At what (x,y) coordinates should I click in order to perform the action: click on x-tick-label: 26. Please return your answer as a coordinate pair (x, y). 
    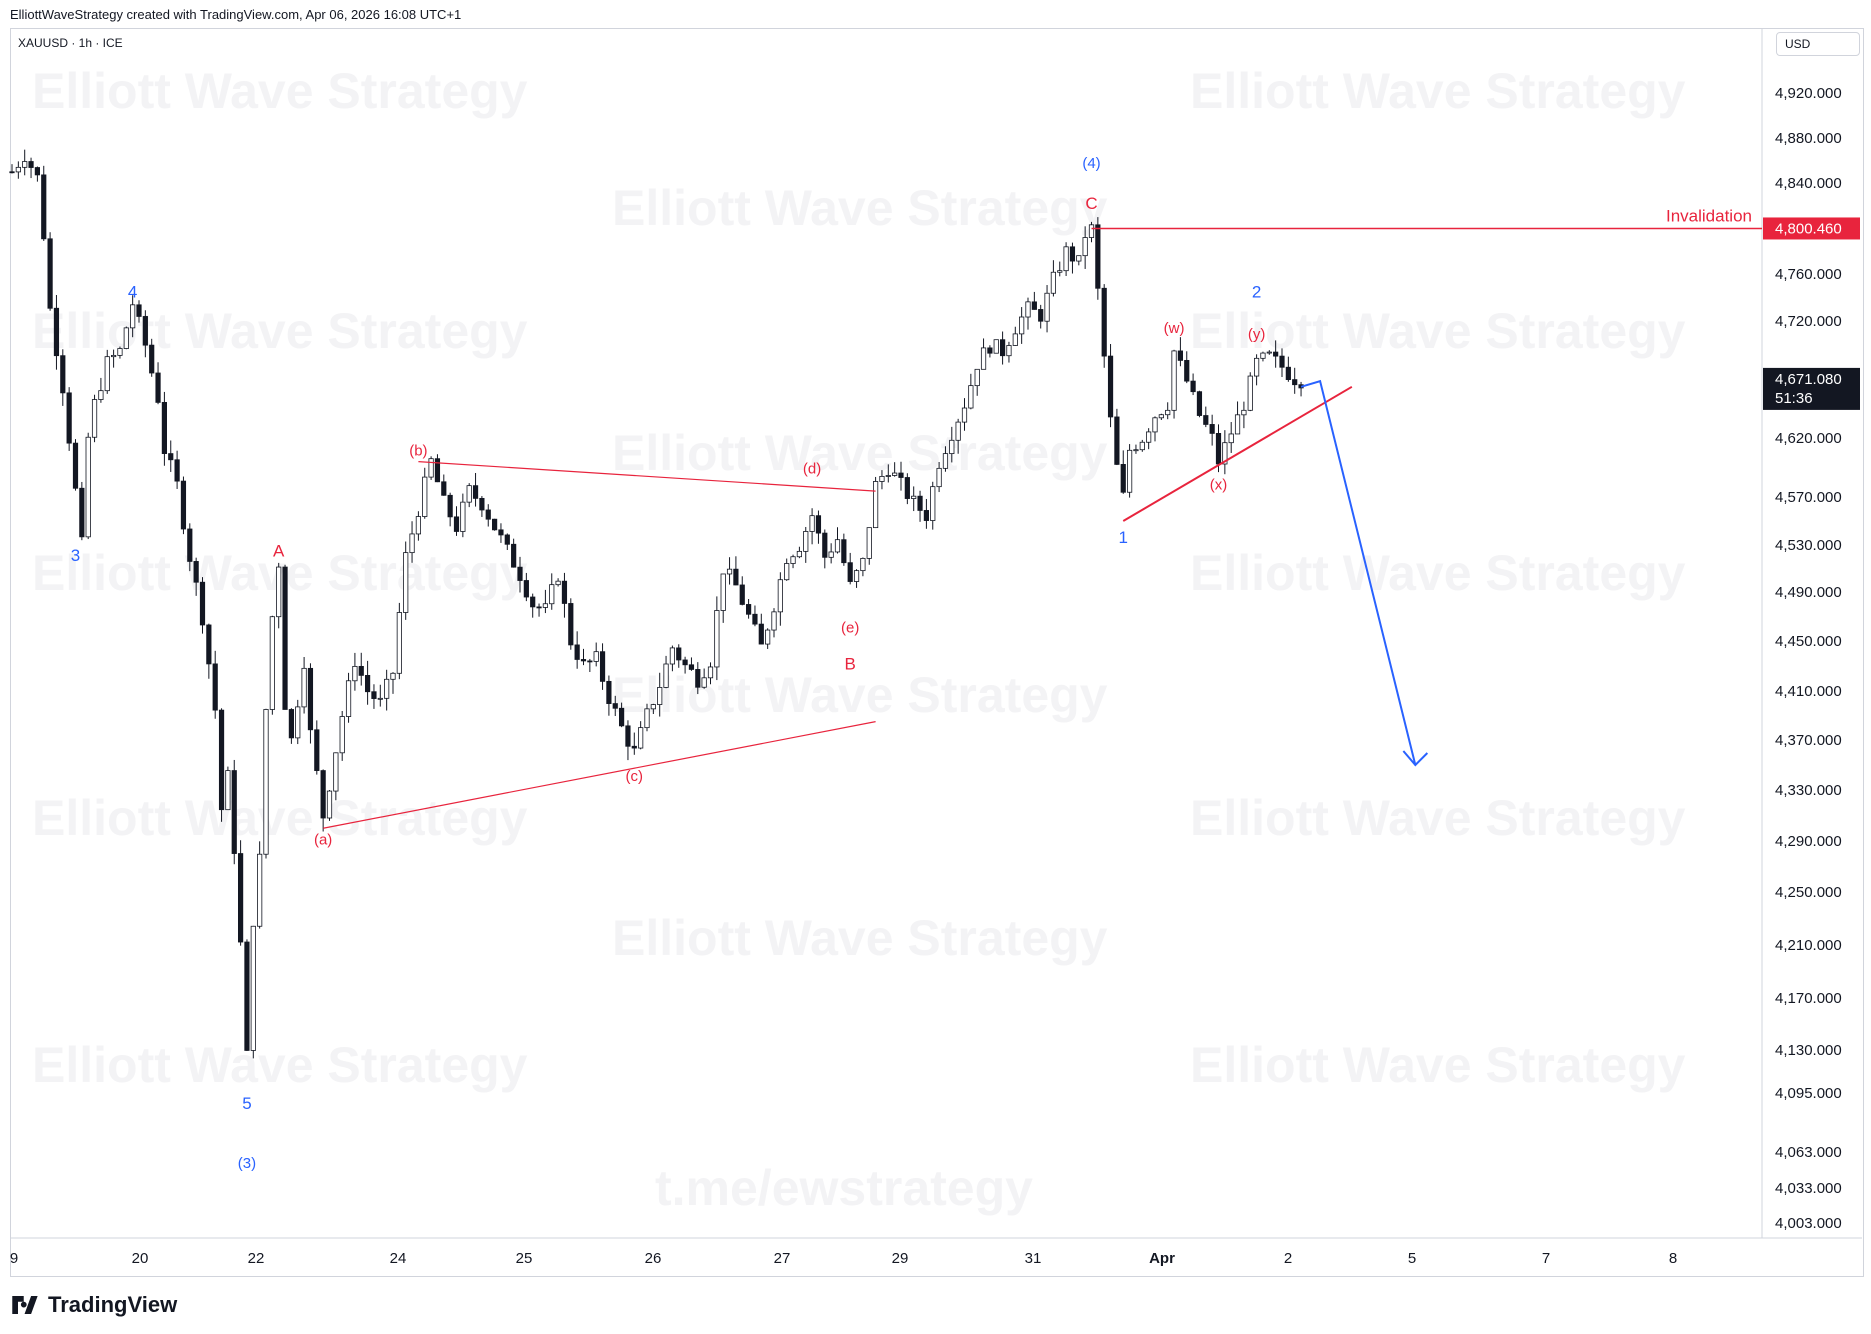
    Looking at the image, I should click on (653, 1258).